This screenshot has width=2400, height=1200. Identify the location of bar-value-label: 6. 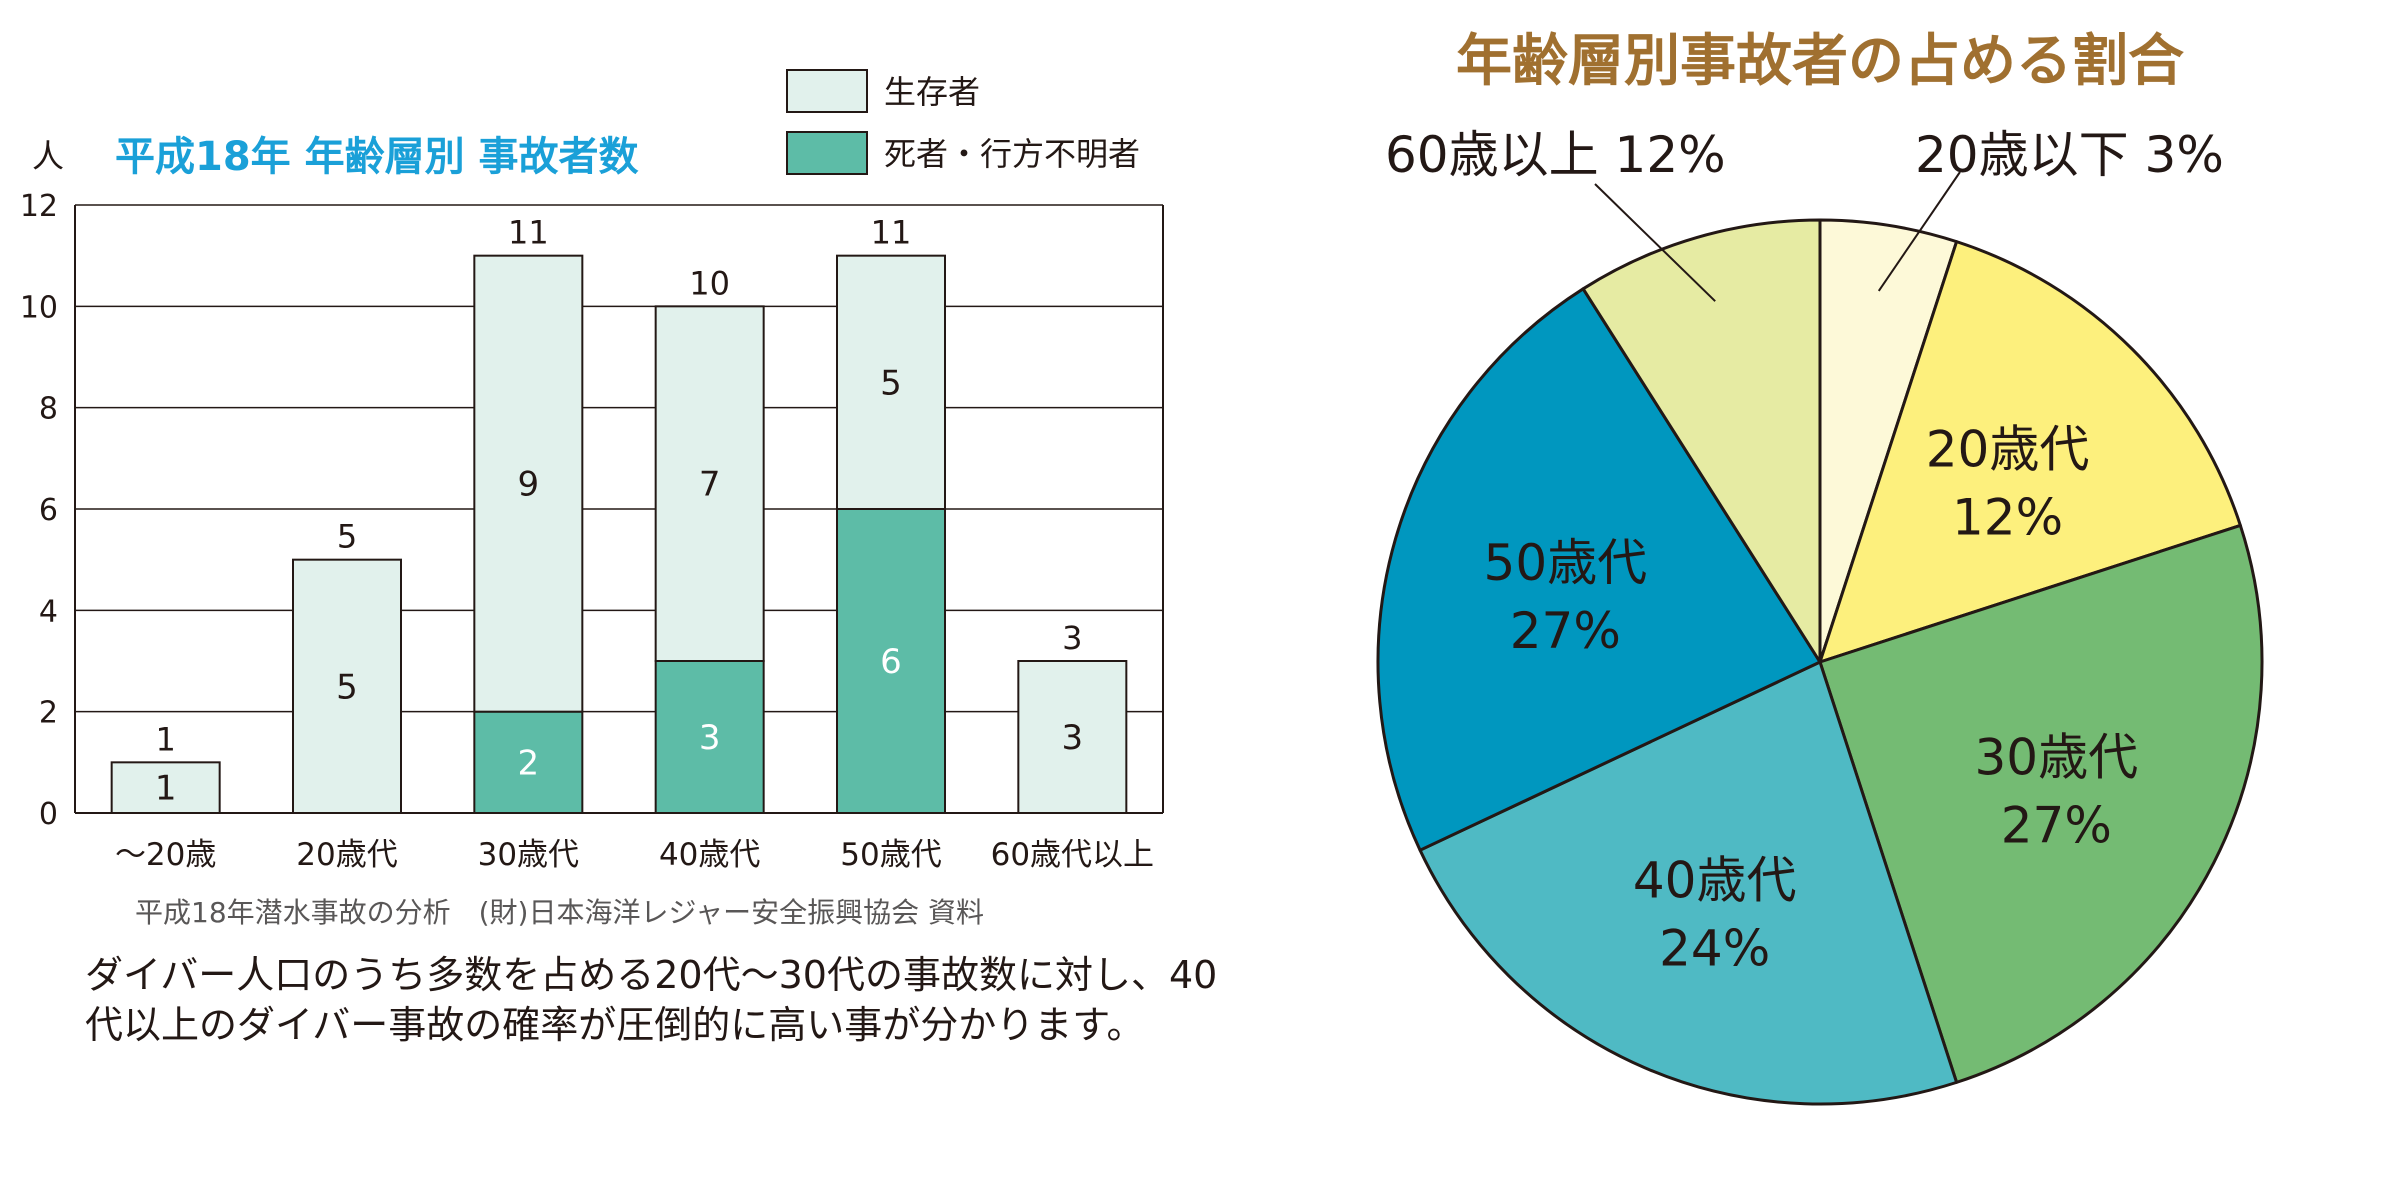
(891, 662).